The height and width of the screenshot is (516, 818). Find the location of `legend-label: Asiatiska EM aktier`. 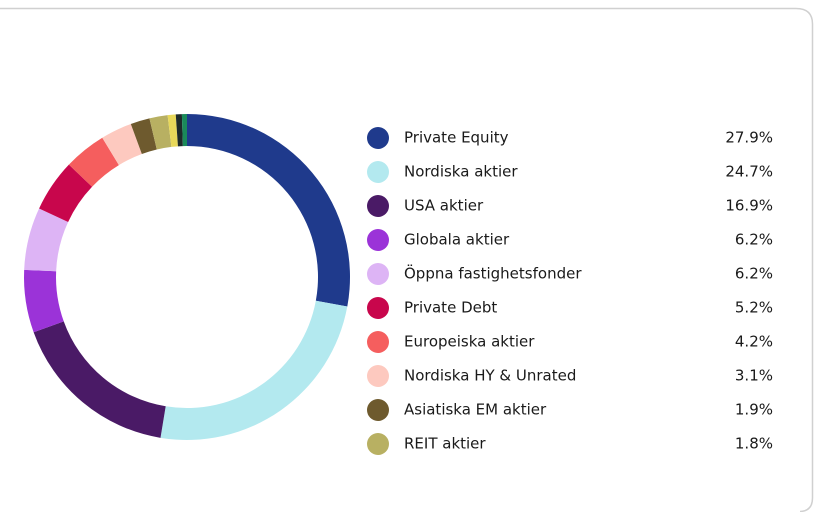

legend-label: Asiatiska EM aktier is located at coordinates (475, 410).